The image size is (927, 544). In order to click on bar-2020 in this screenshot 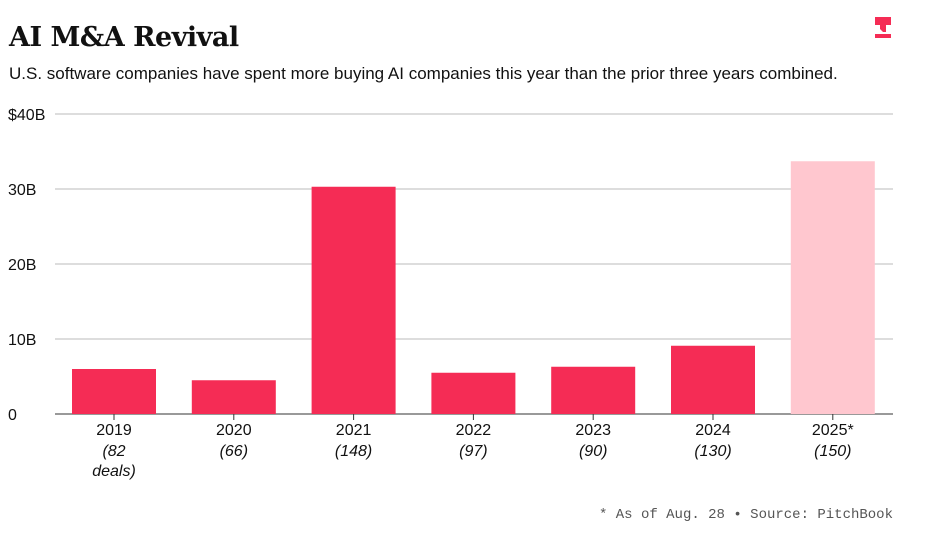, I will do `click(233, 397)`.